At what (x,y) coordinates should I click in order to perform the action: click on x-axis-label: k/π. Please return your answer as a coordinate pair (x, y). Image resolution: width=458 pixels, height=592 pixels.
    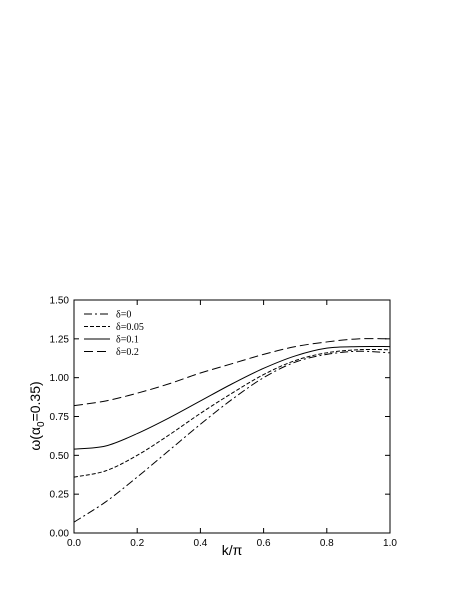
    Looking at the image, I should click on (232, 550).